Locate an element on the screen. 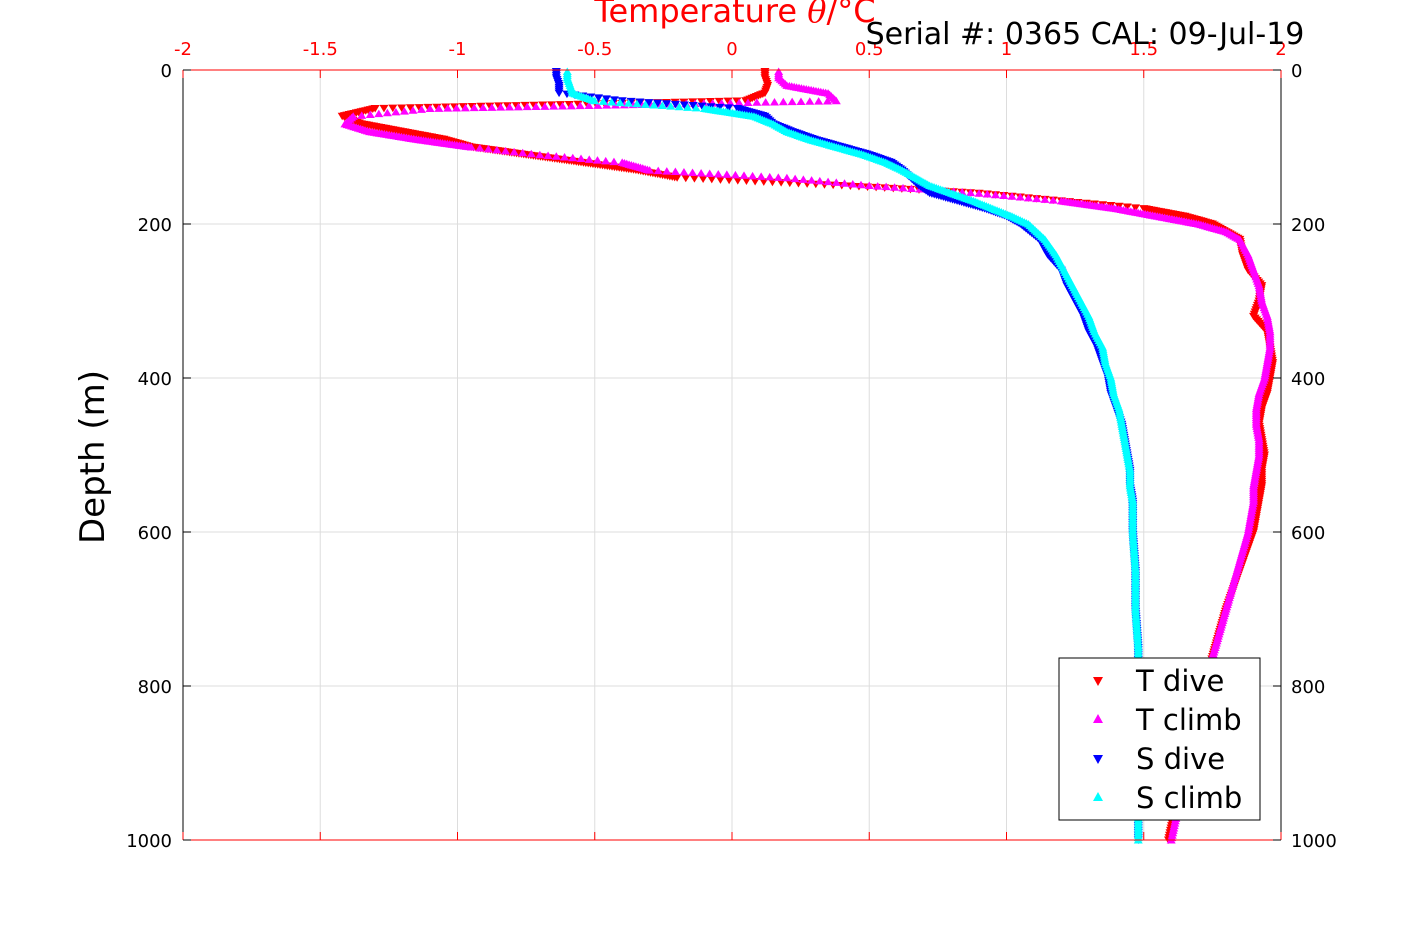  x-tick-label: 2 is located at coordinates (1280, 49).